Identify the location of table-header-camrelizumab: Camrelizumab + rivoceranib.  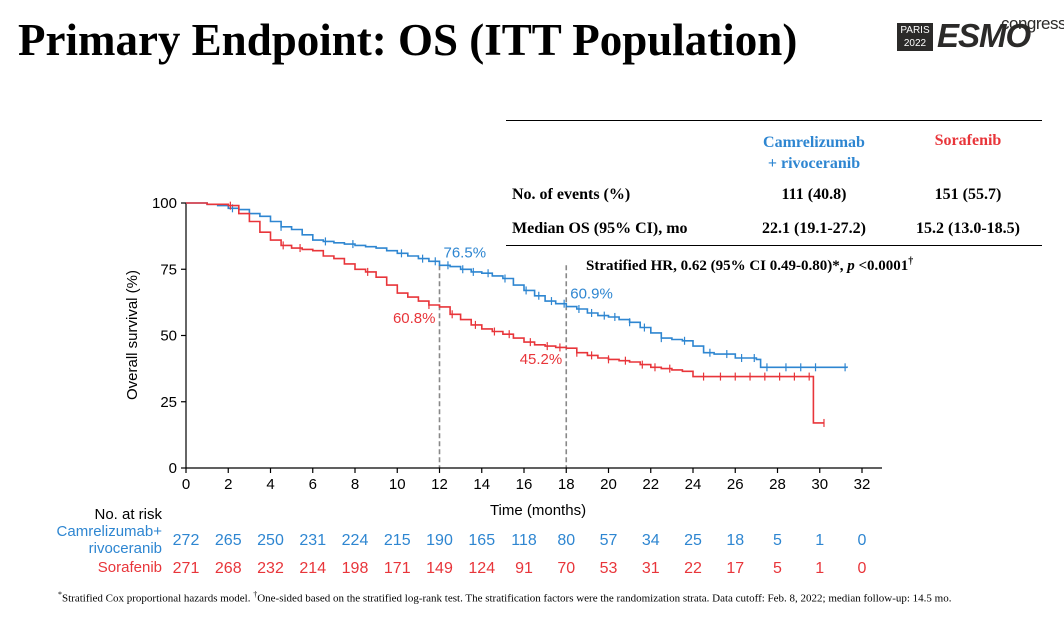
(814, 153).